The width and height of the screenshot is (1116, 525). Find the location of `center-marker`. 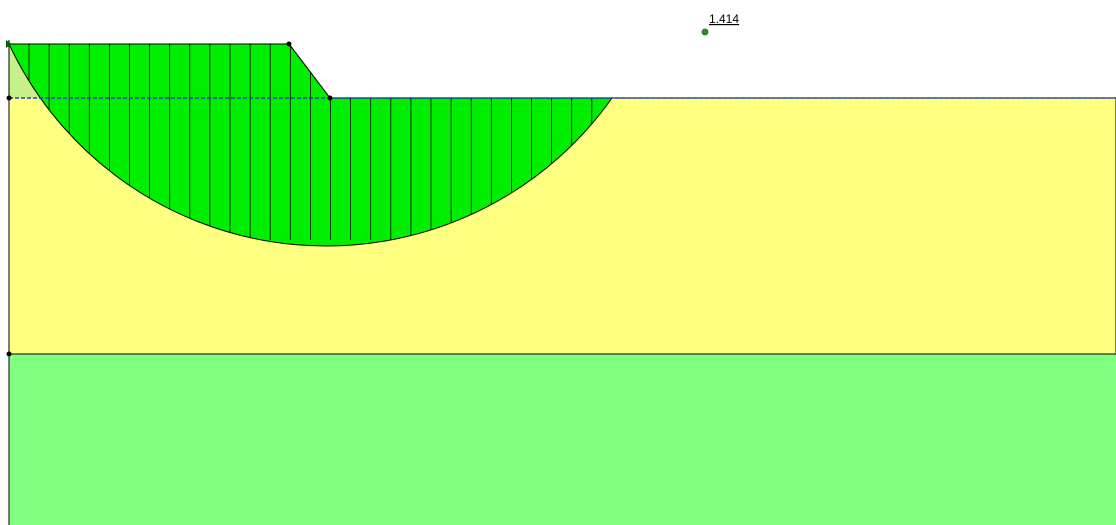

center-marker is located at coordinates (705, 32).